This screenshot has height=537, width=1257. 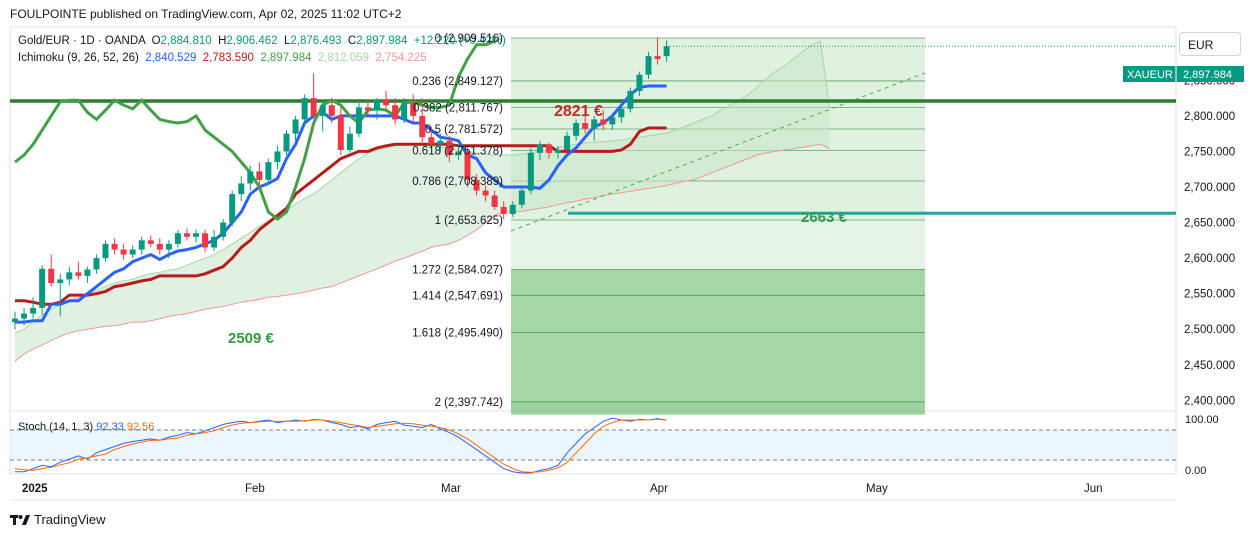 I want to click on stoch-legend: Stoch (14, 1, 3) 92.33 92.56, so click(x=86, y=427).